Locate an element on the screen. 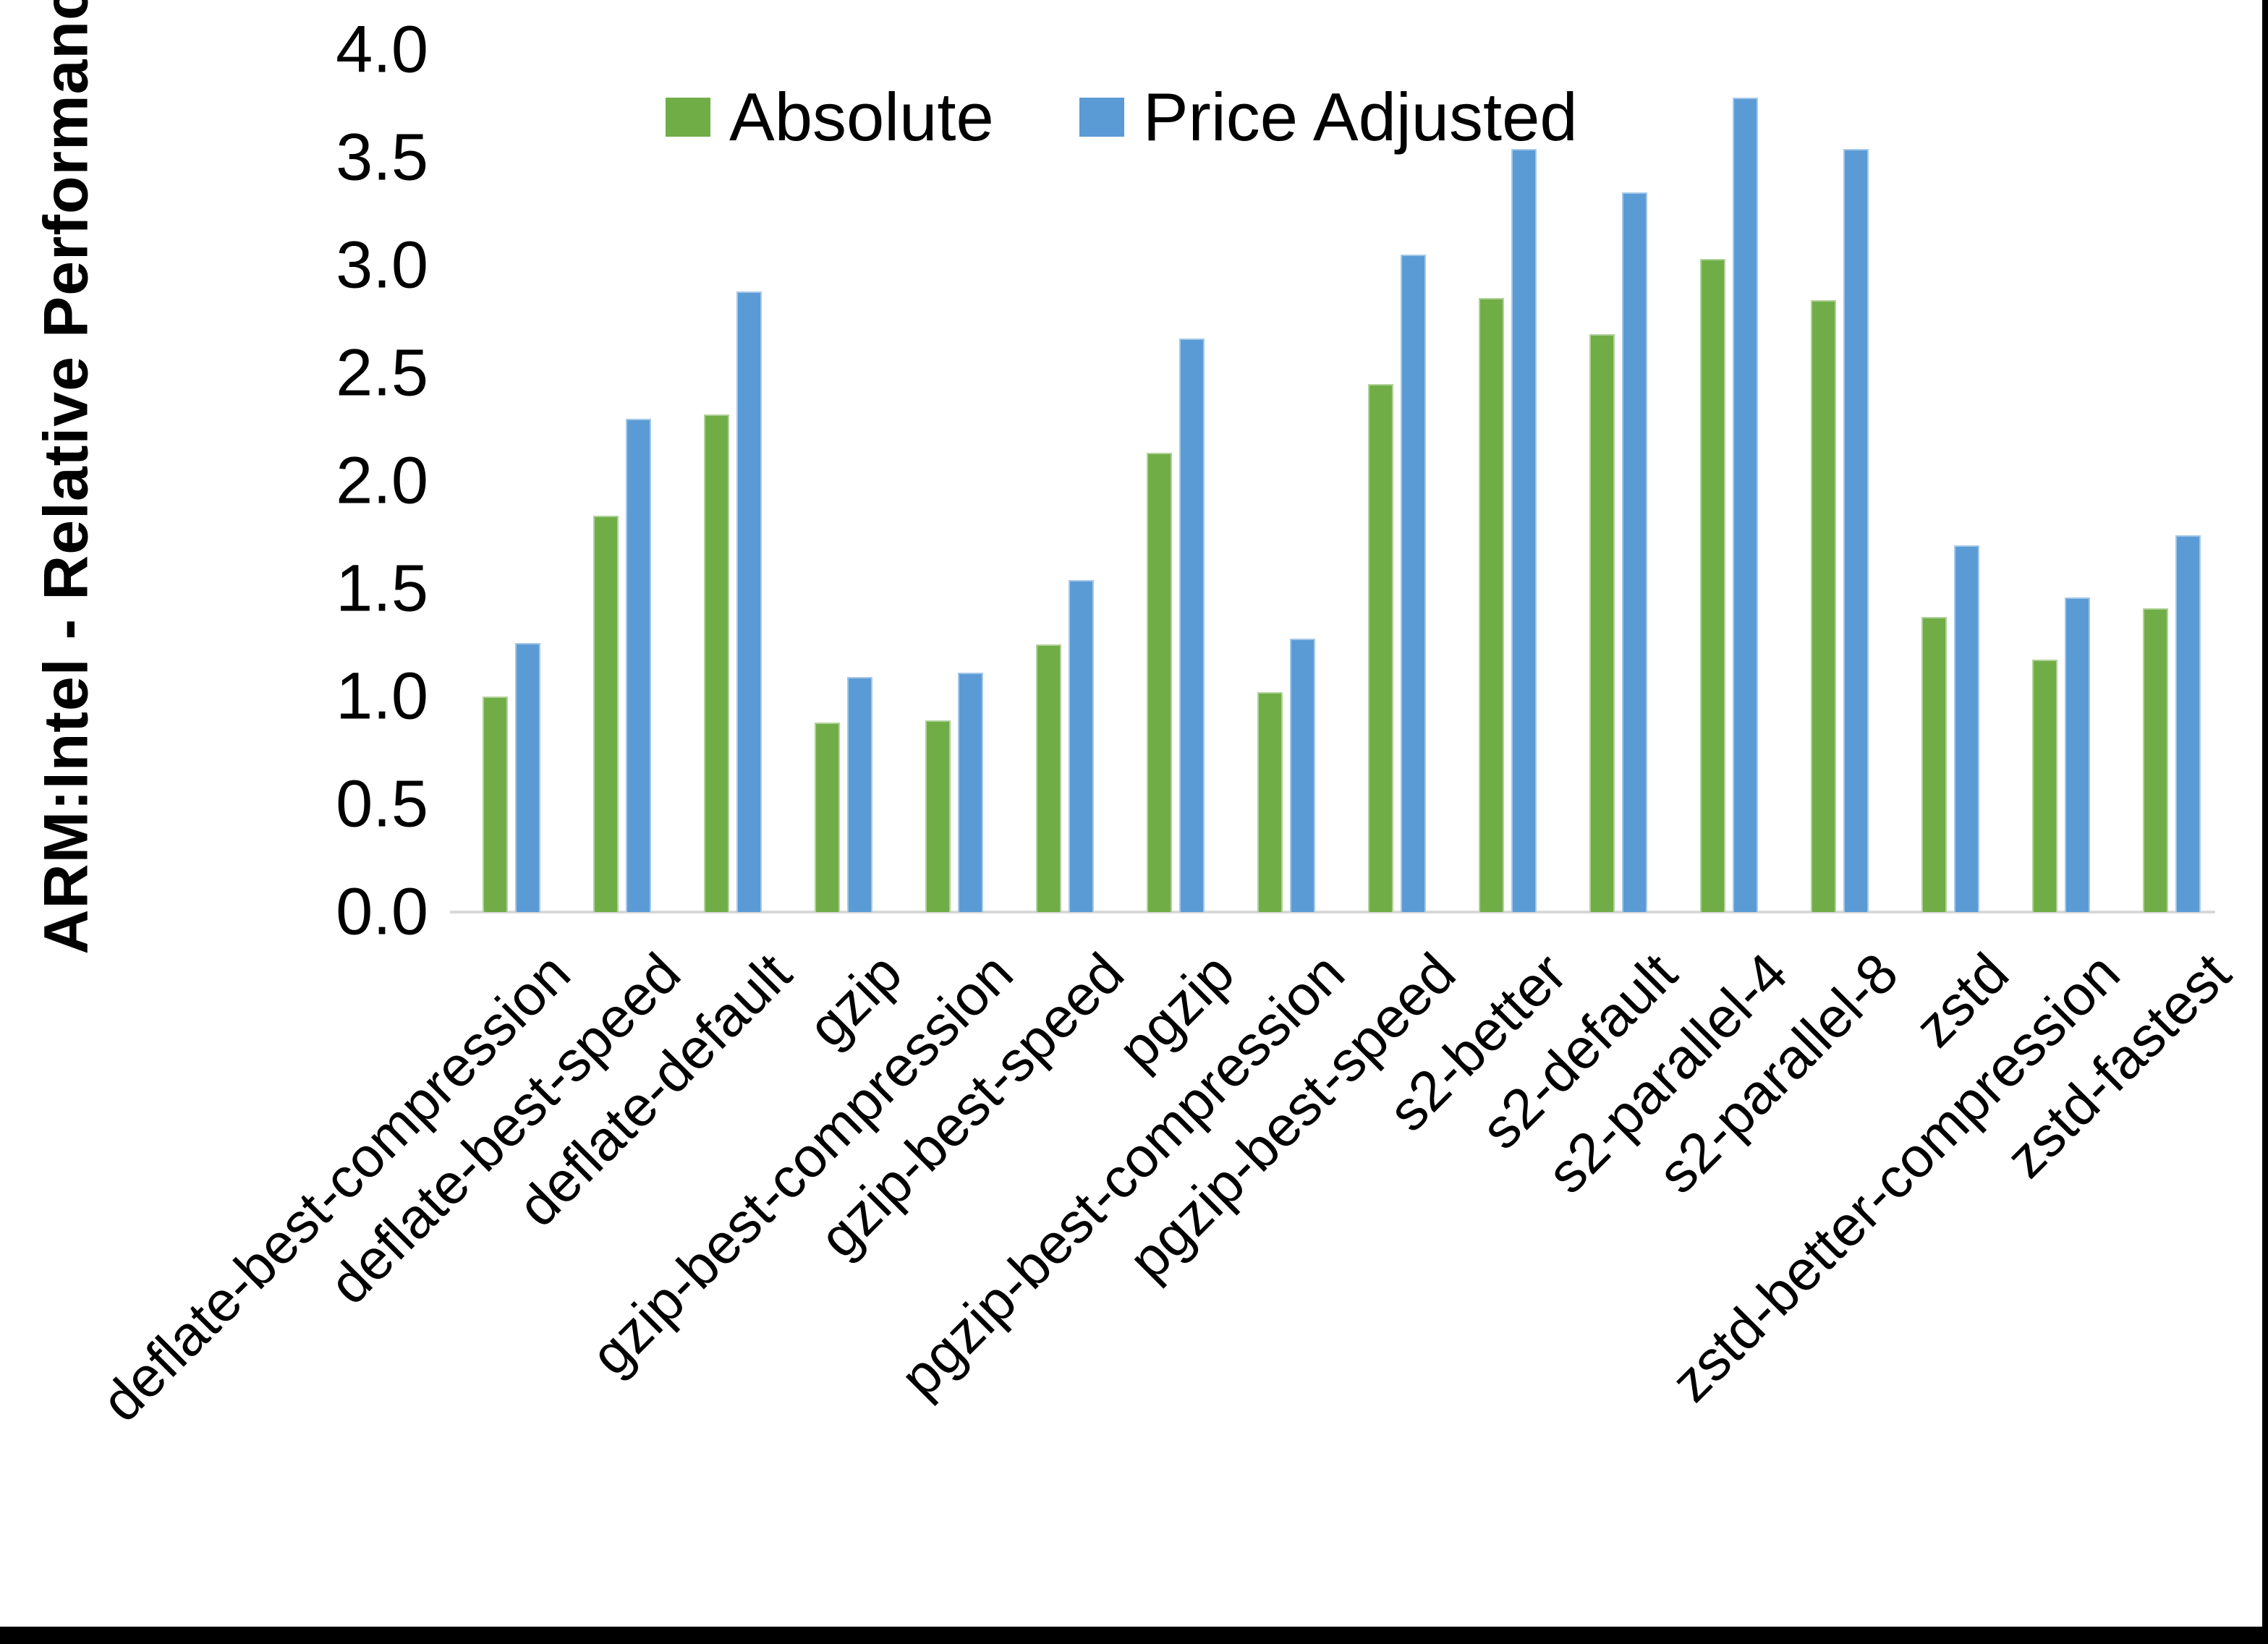 The width and height of the screenshot is (2268, 1644). bar-absolute-pgzip-best-speed is located at coordinates (1380, 647).